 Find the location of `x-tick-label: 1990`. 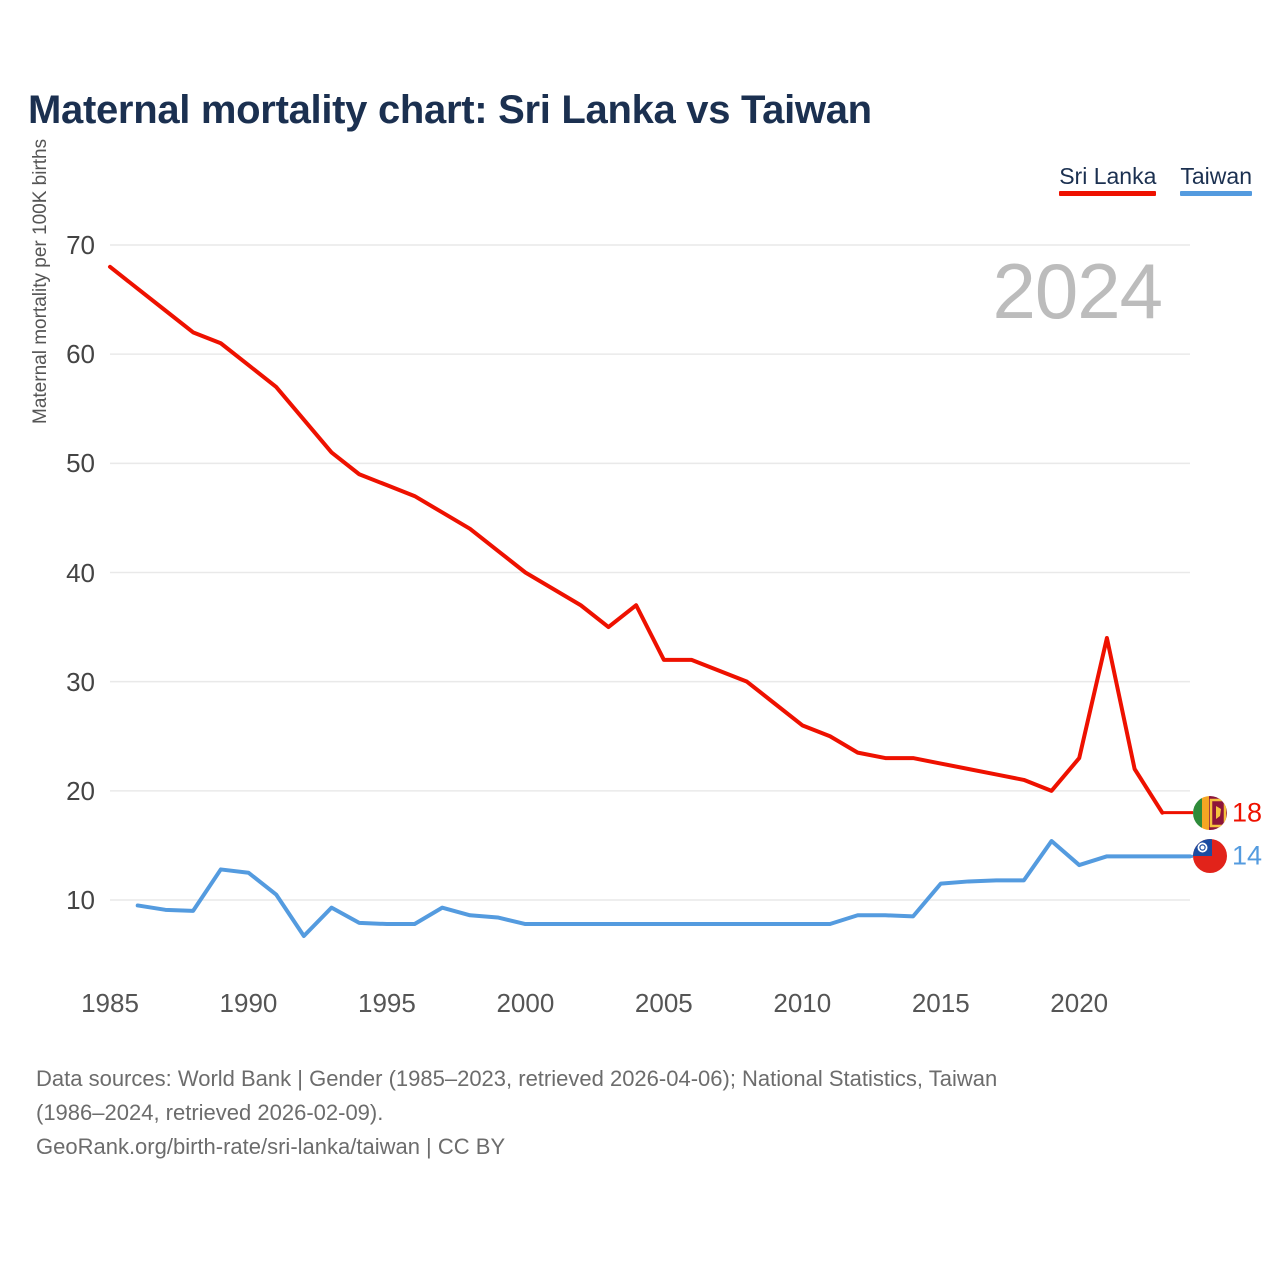

x-tick-label: 1990 is located at coordinates (248, 1003).